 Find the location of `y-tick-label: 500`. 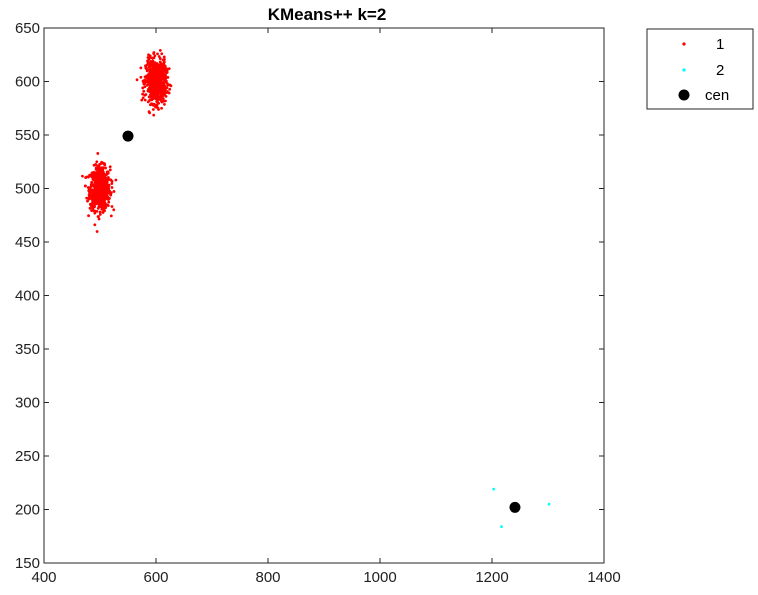

y-tick-label: 500 is located at coordinates (27, 189).